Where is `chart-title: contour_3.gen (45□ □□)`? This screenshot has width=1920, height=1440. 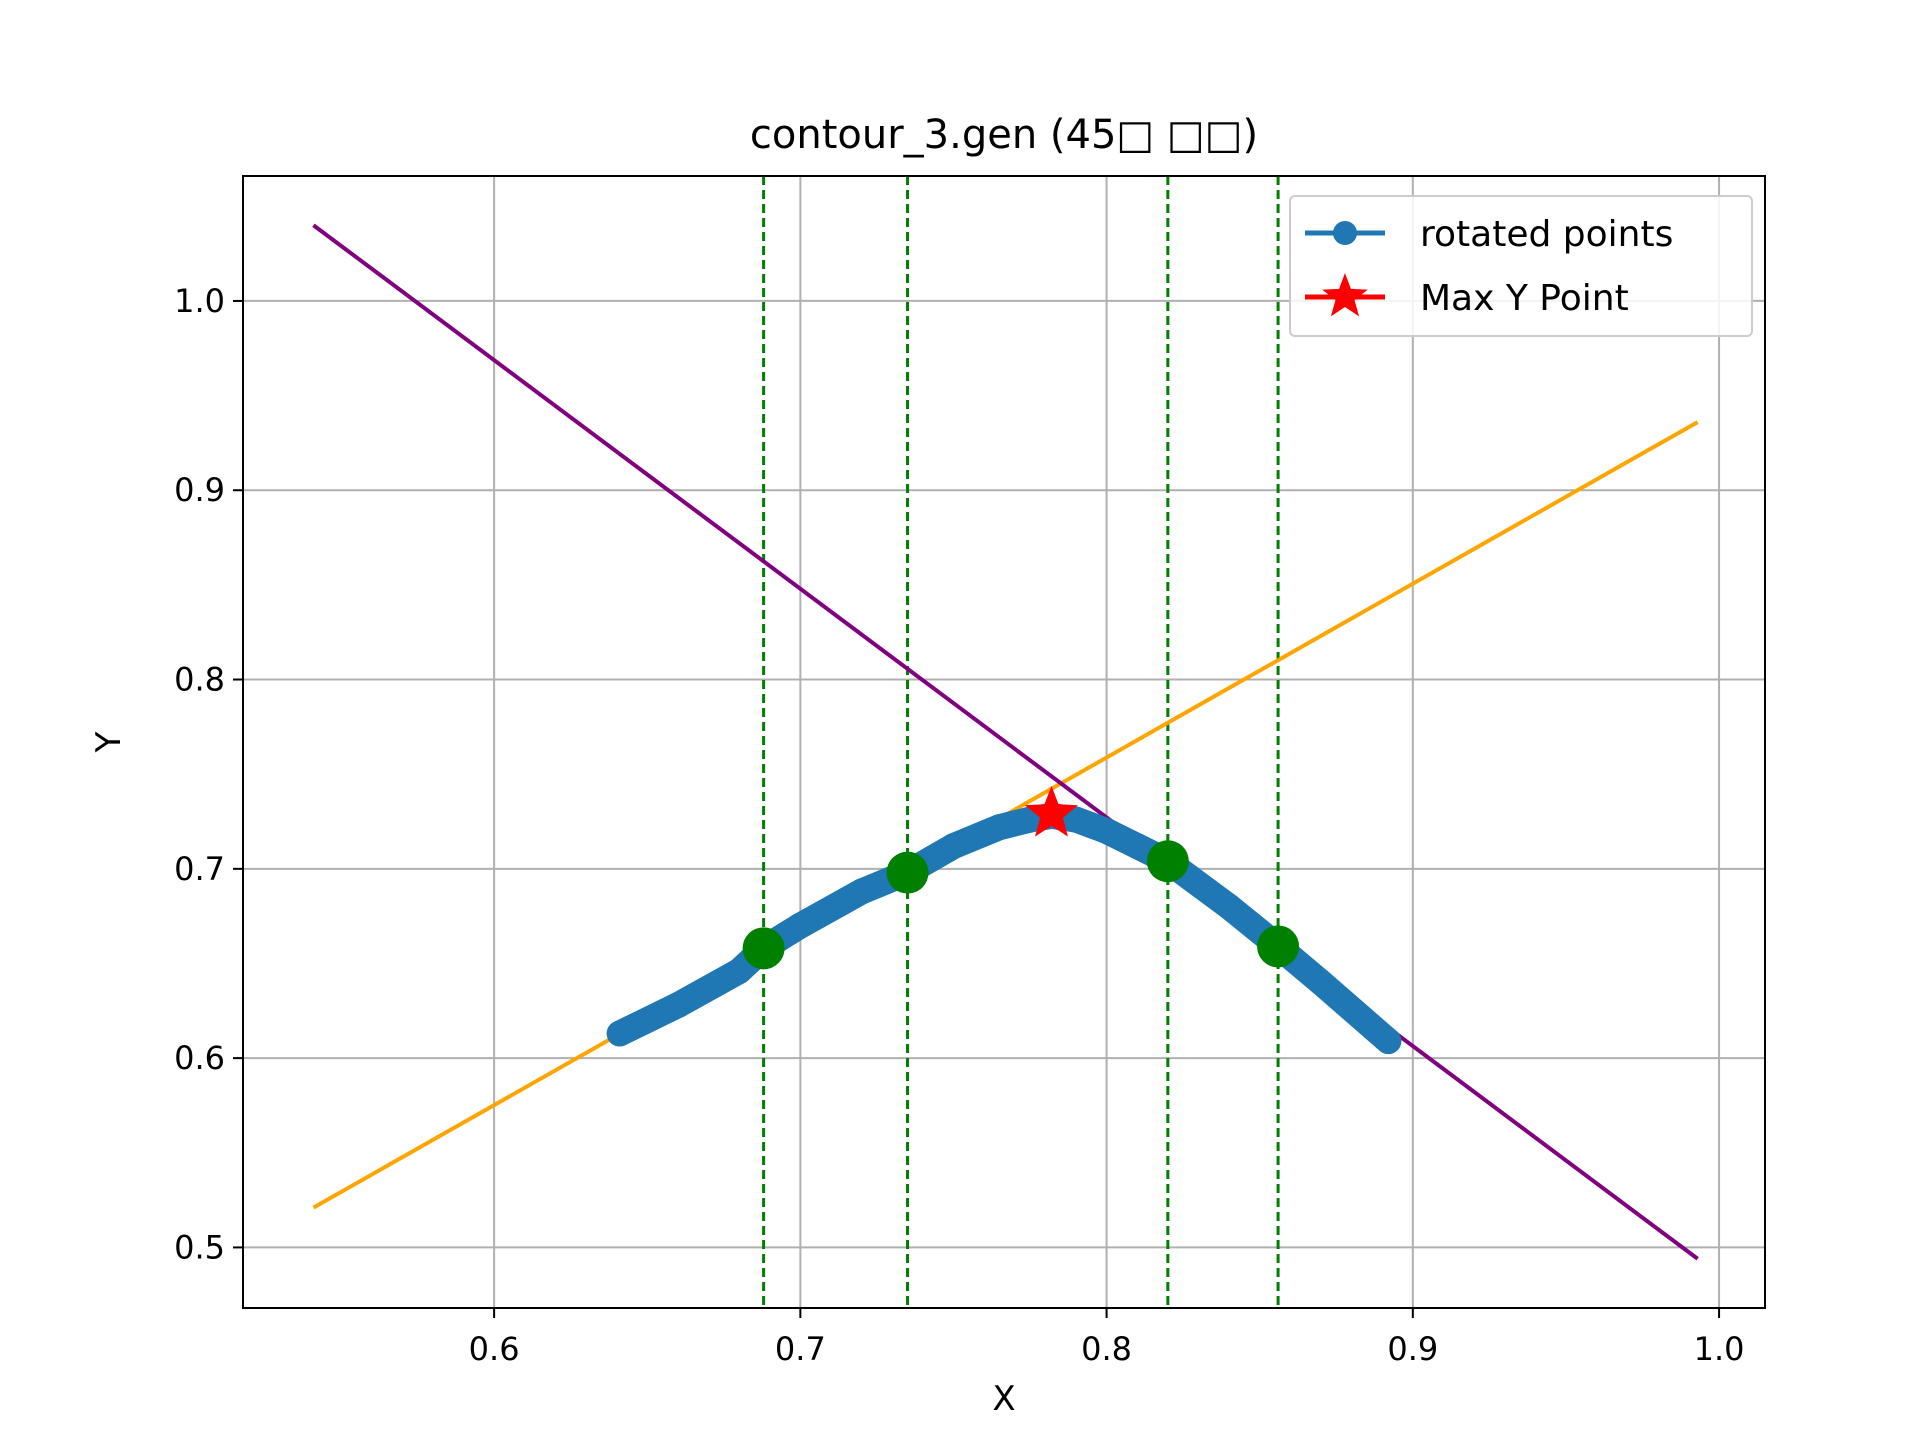
chart-title: contour_3.gen (45□ □□) is located at coordinates (1004, 135).